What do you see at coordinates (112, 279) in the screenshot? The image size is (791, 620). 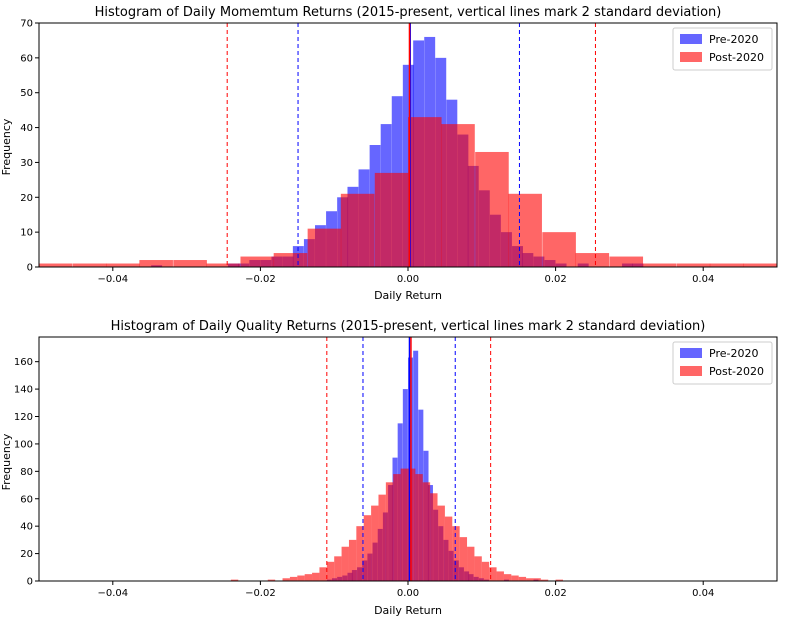 I see `x-tick-label: −0.04` at bounding box center [112, 279].